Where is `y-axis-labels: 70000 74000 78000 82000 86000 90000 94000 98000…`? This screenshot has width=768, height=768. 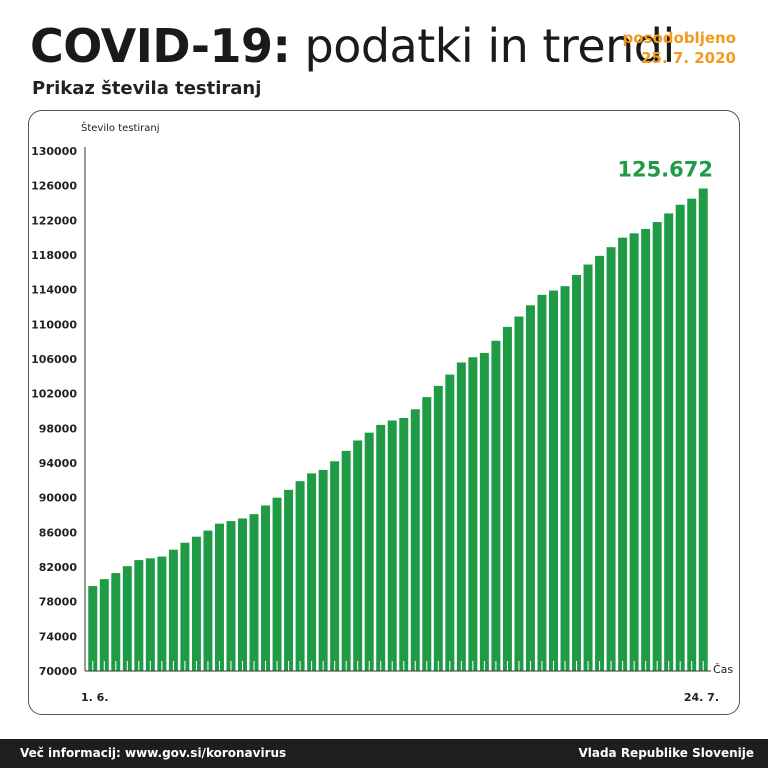
y-axis-labels: 70000 74000 78000 82000 86000 90000 94000 98000… is located at coordinates (54, 411).